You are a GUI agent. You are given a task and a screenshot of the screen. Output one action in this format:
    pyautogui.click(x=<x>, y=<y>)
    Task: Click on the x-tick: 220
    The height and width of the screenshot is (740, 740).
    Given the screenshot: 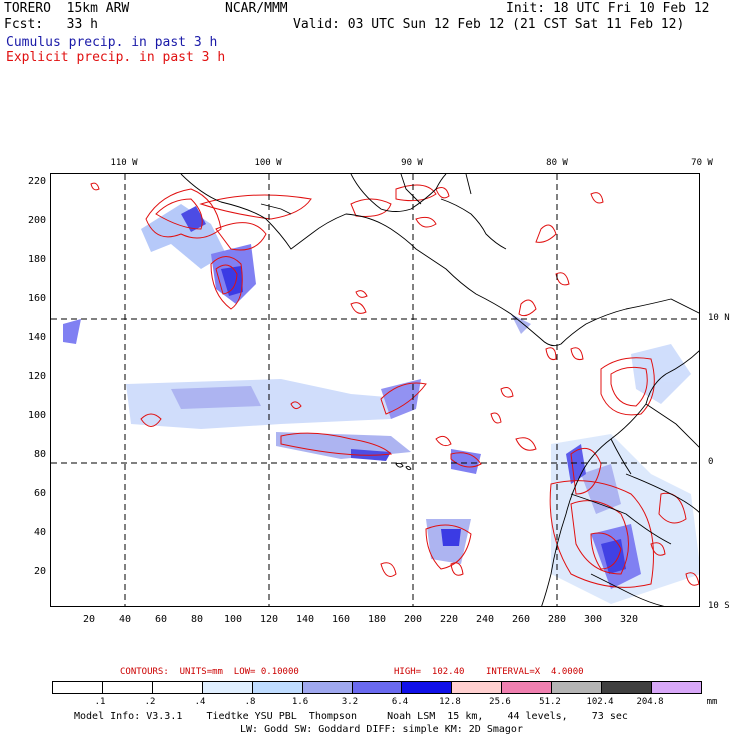 What is the action you would take?
    pyautogui.click(x=449, y=619)
    